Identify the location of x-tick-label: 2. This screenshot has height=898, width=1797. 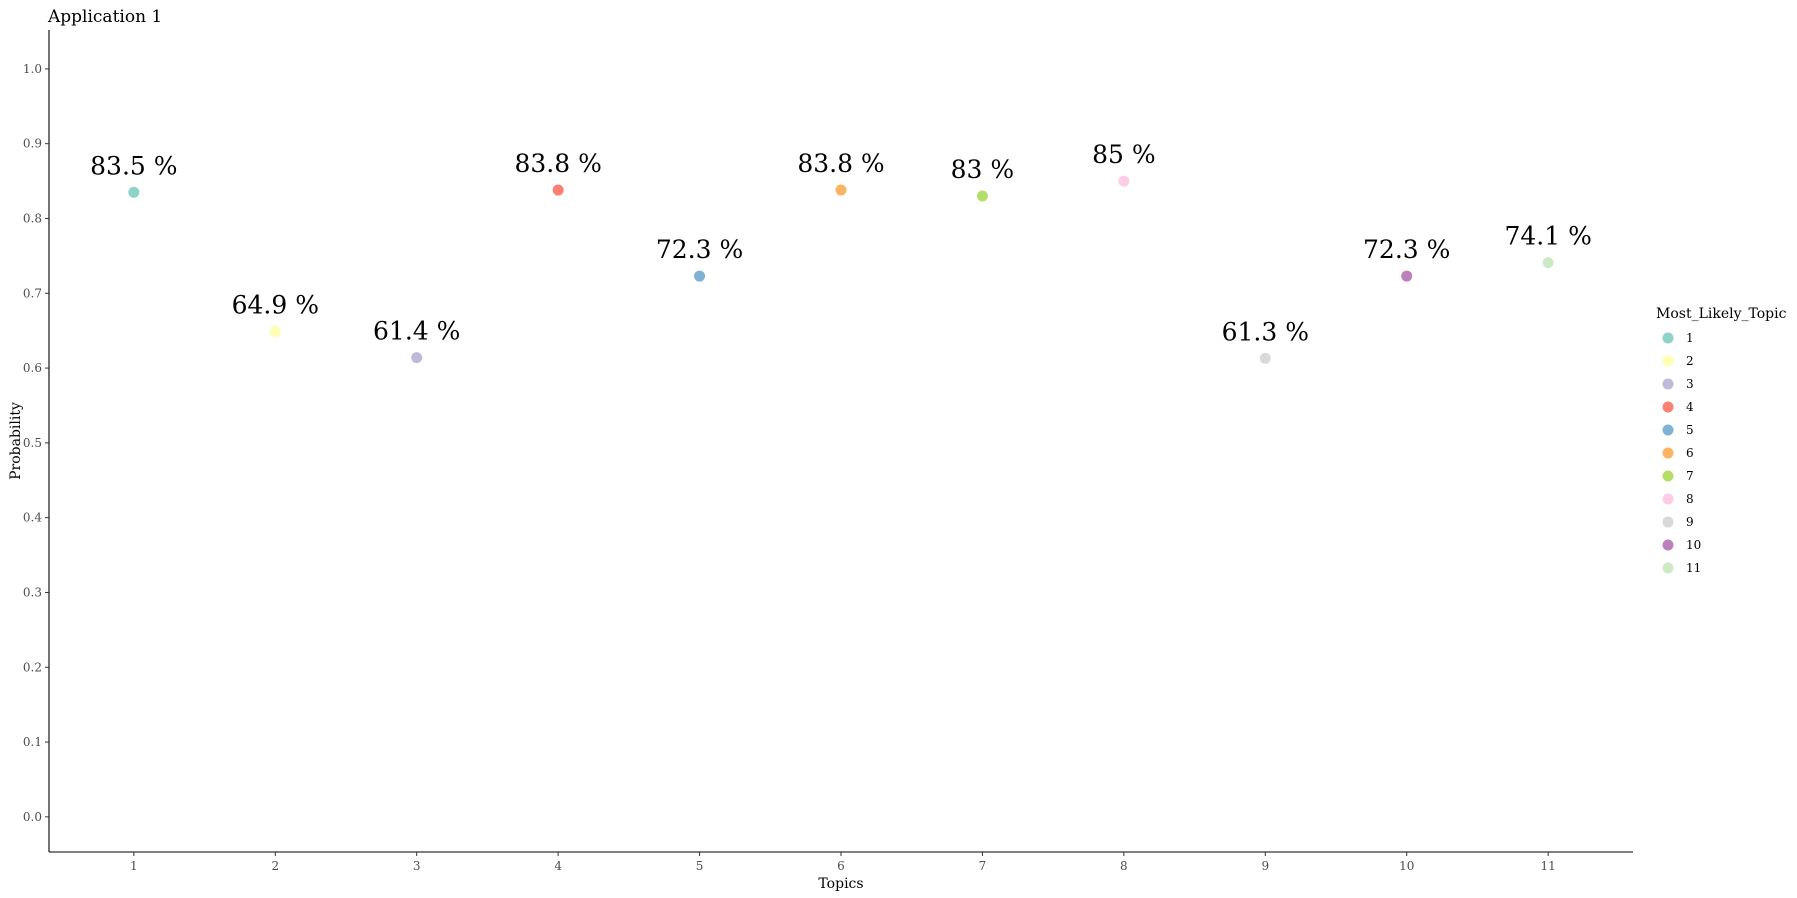
(275, 866).